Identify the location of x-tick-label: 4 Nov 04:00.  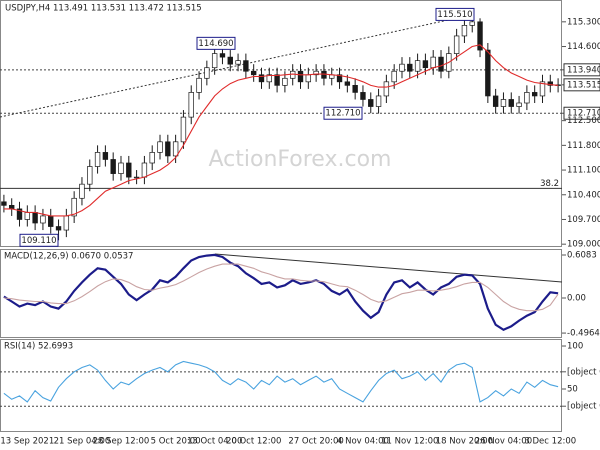
(363, 442).